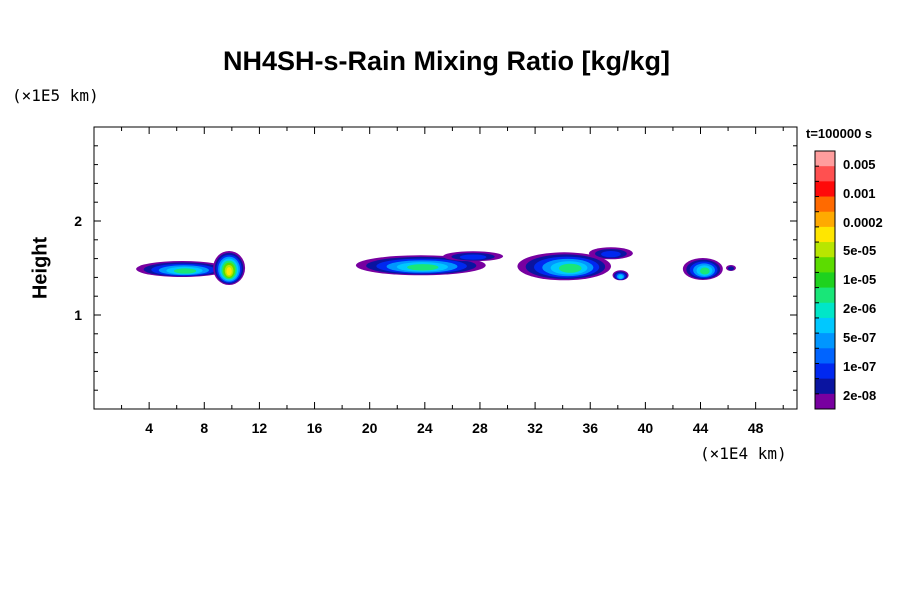  Describe the element at coordinates (55, 95) in the screenshot. I see `y-axis-unit: (×1E5 km)` at that location.